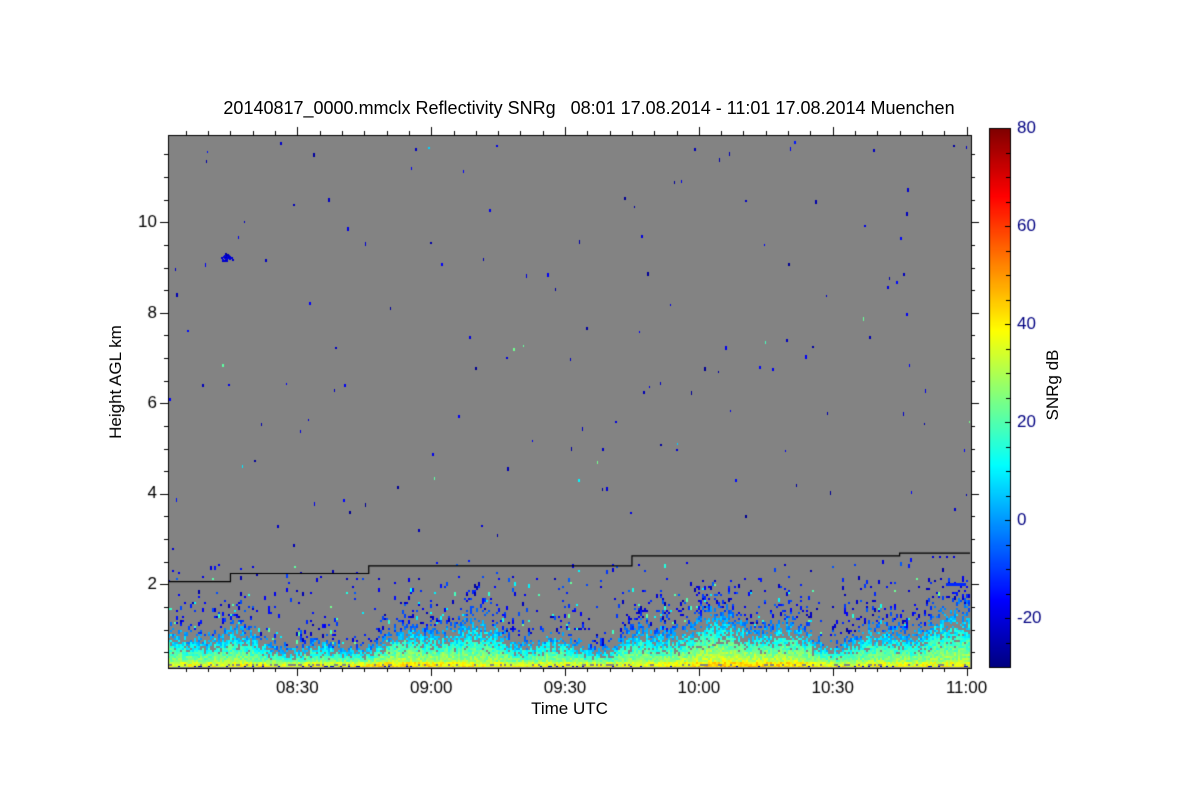  What do you see at coordinates (115, 382) in the screenshot?
I see `y-axis-title: Height AGL km` at bounding box center [115, 382].